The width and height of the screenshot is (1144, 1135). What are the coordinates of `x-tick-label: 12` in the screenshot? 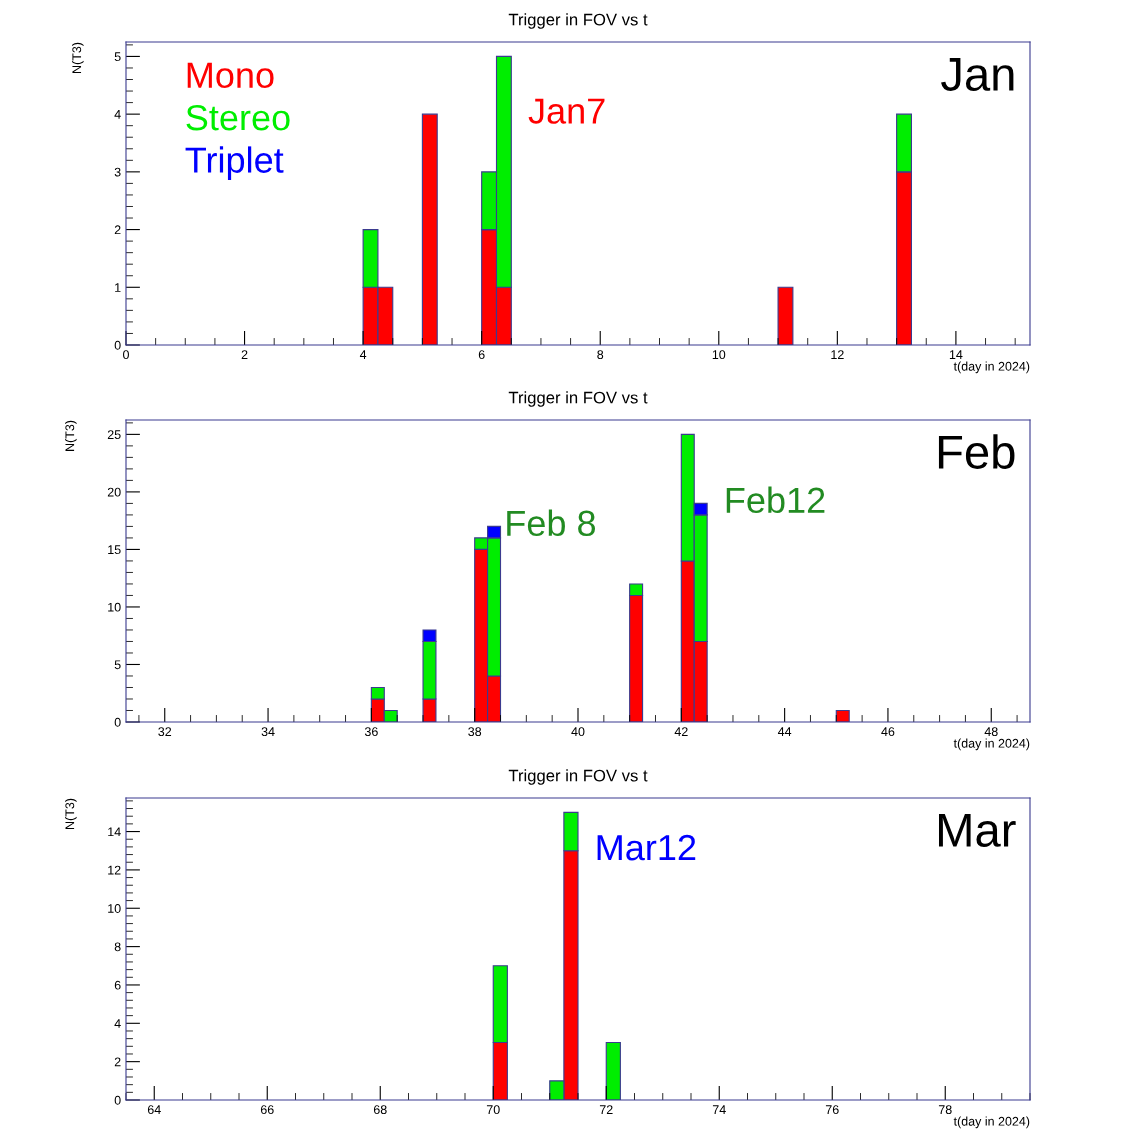 It's located at (837, 354).